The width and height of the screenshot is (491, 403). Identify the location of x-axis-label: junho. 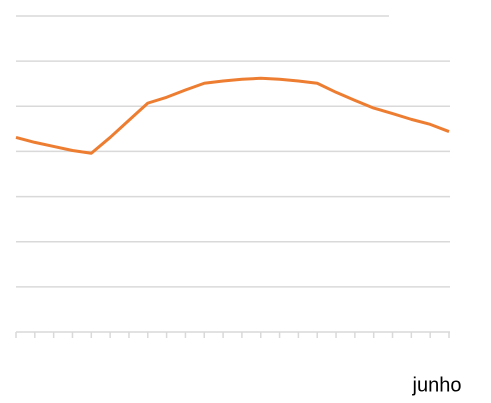
(437, 385).